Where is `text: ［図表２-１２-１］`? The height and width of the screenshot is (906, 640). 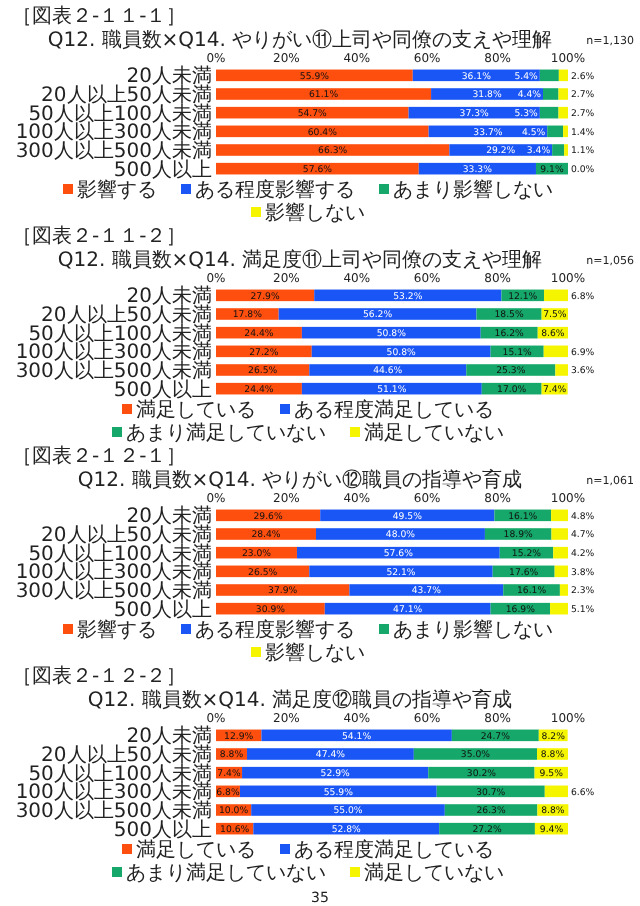 text: ［図表２-１２-１］ is located at coordinates (99, 456).